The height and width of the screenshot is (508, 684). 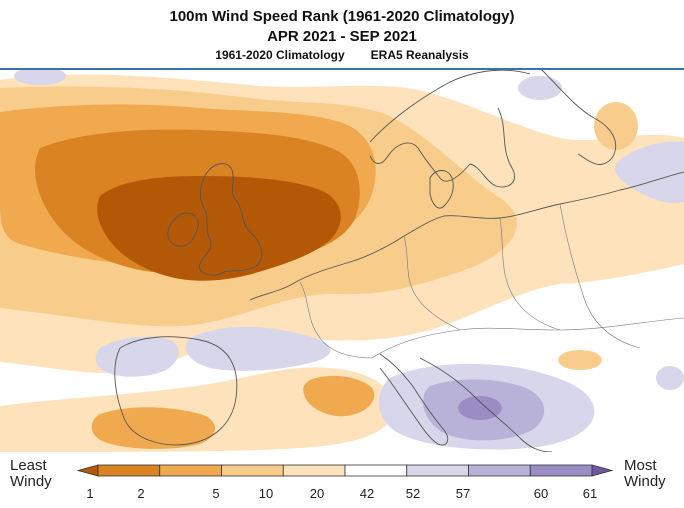 What do you see at coordinates (266, 493) in the screenshot?
I see `legend-tick-label: 10` at bounding box center [266, 493].